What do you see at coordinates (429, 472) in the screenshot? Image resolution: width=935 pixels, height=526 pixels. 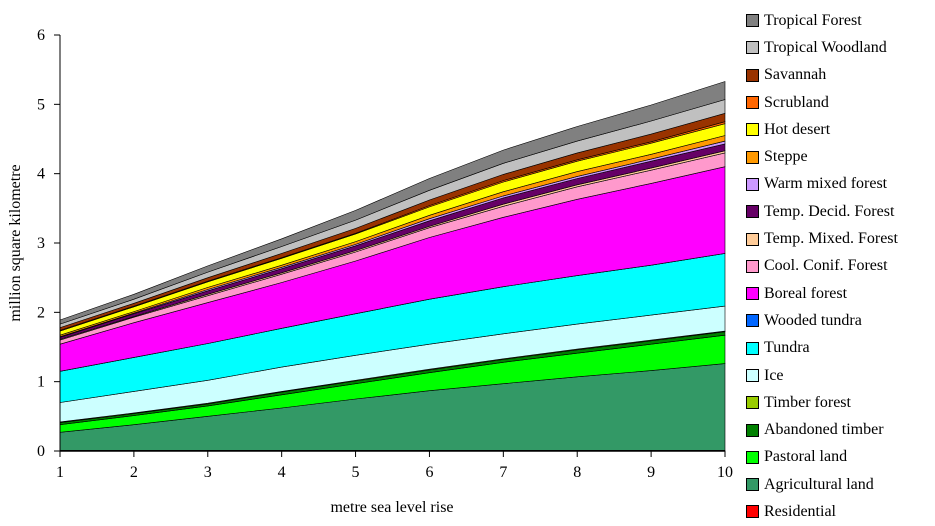 I see `x-tick-label: 6` at bounding box center [429, 472].